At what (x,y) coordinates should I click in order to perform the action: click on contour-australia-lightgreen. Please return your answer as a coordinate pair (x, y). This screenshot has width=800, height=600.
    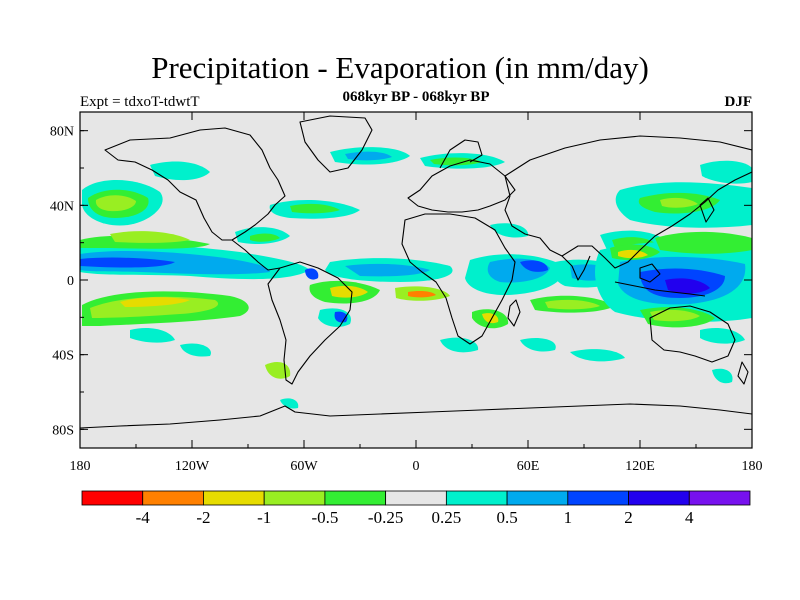
    Looking at the image, I should click on (675, 315).